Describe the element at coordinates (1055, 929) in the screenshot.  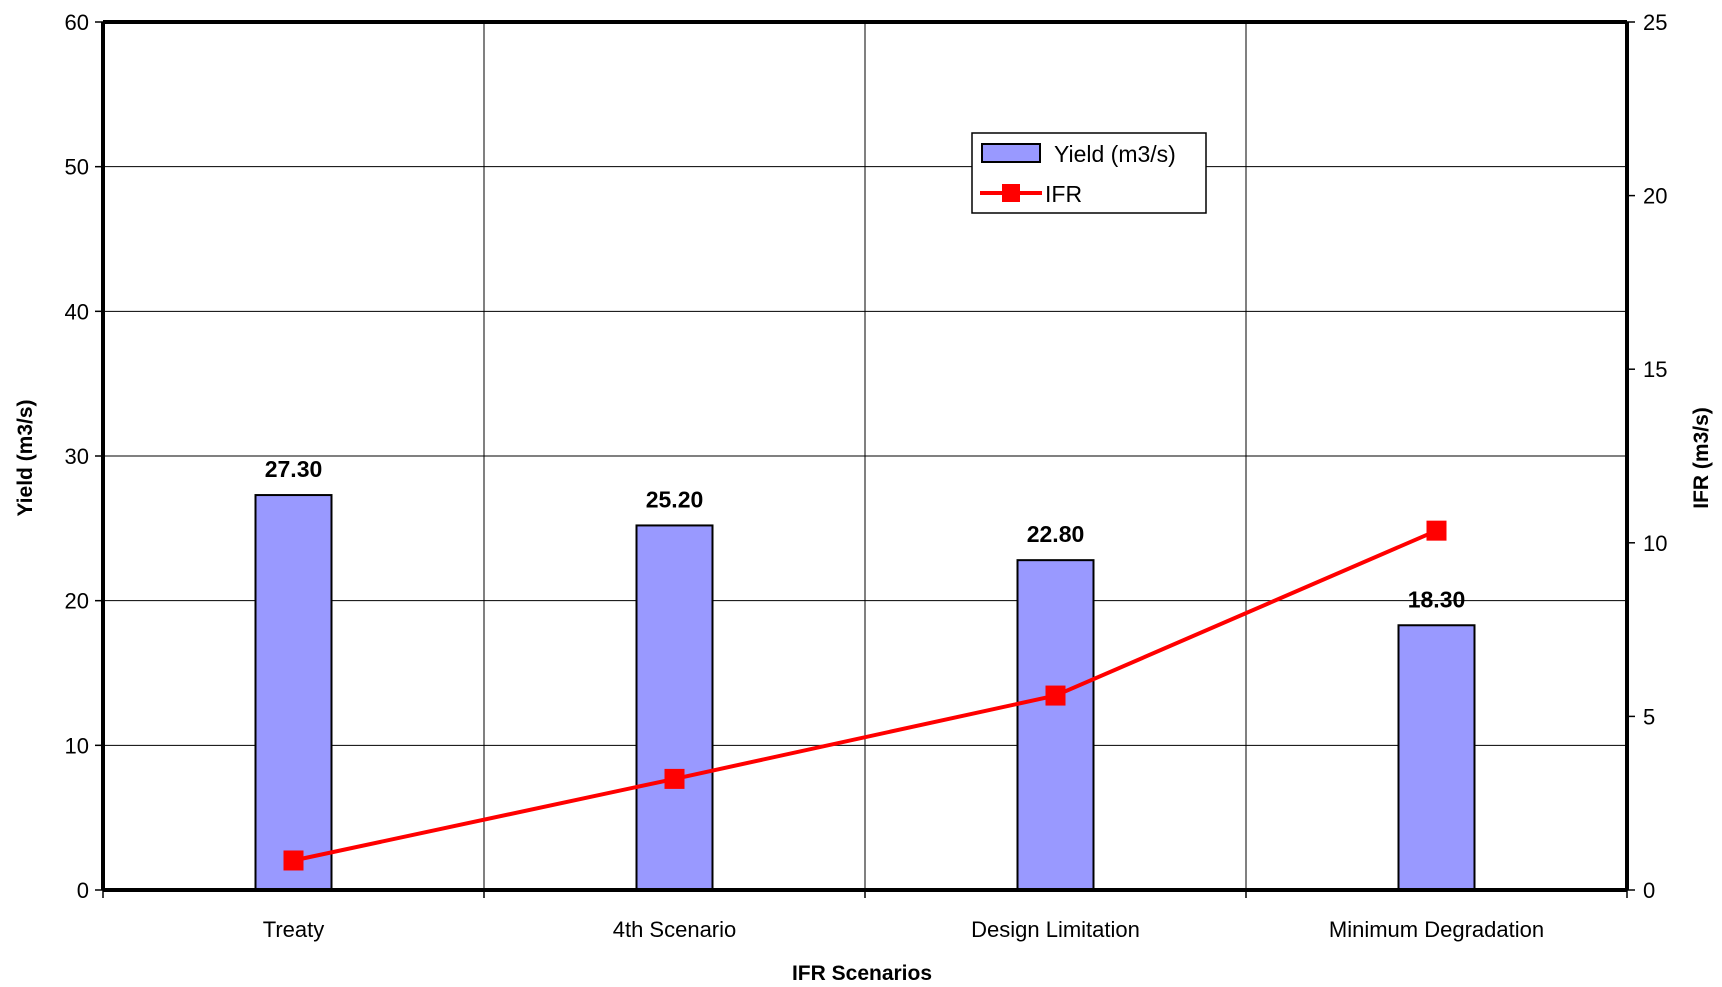
I see `x-tick-label: Design Limitation` at that location.